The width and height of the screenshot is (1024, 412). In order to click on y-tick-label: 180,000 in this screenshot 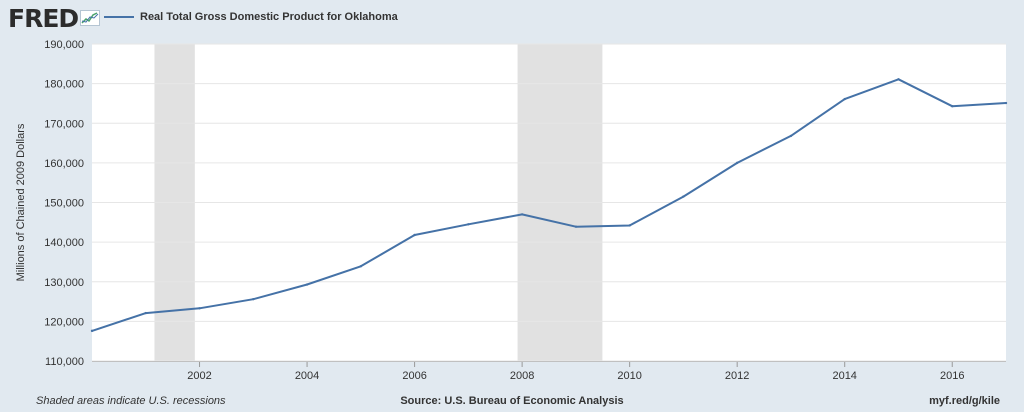, I will do `click(64, 85)`.